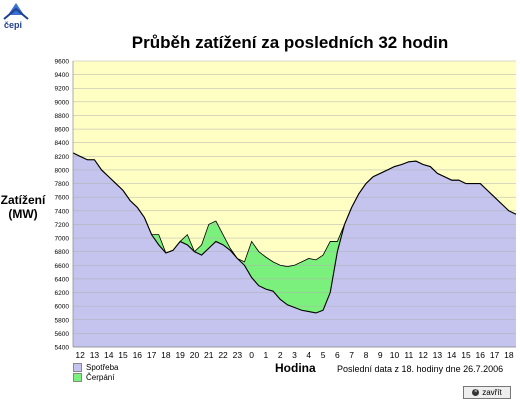 This screenshot has width=520, height=402. Describe the element at coordinates (62, 102) in the screenshot. I see `y-tick-label: 9000` at that location.